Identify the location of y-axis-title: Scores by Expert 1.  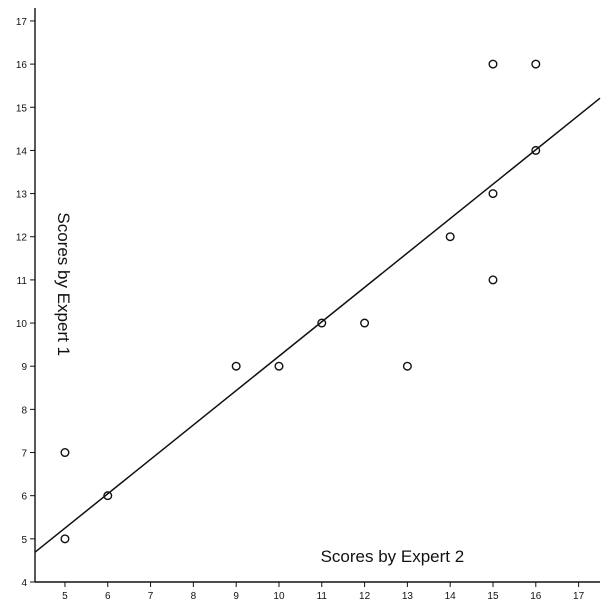
(63, 284).